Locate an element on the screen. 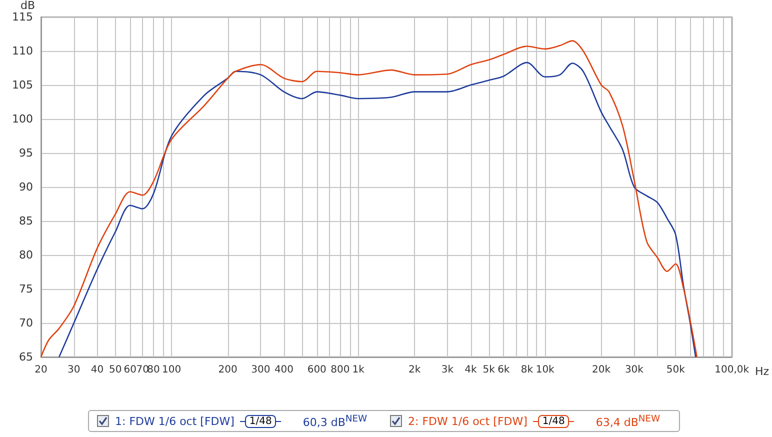 The height and width of the screenshot is (437, 772). x-tick-label: 300 is located at coordinates (260, 370).